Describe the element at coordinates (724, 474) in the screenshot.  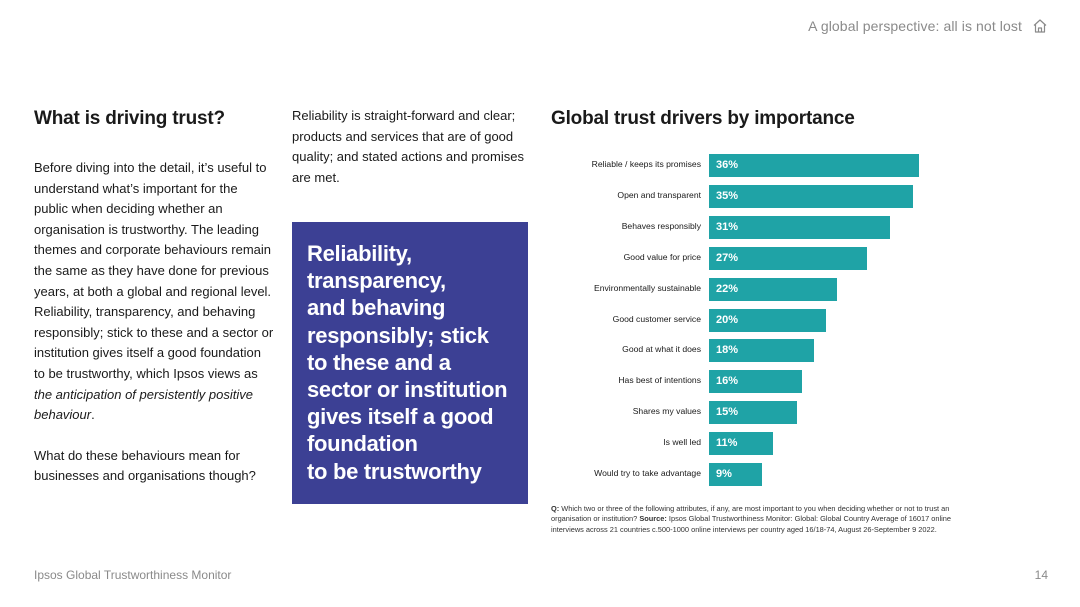
I see `value-label: 9%` at that location.